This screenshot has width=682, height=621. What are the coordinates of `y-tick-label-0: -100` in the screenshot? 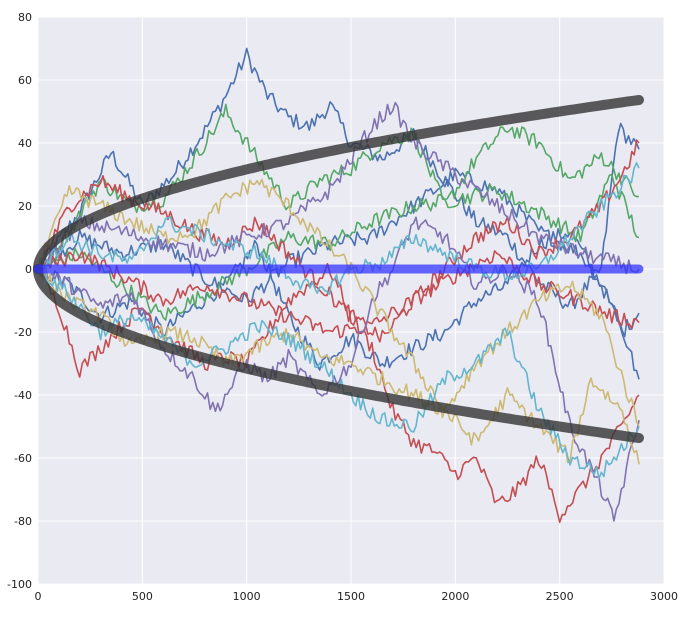 It's located at (19, 584).